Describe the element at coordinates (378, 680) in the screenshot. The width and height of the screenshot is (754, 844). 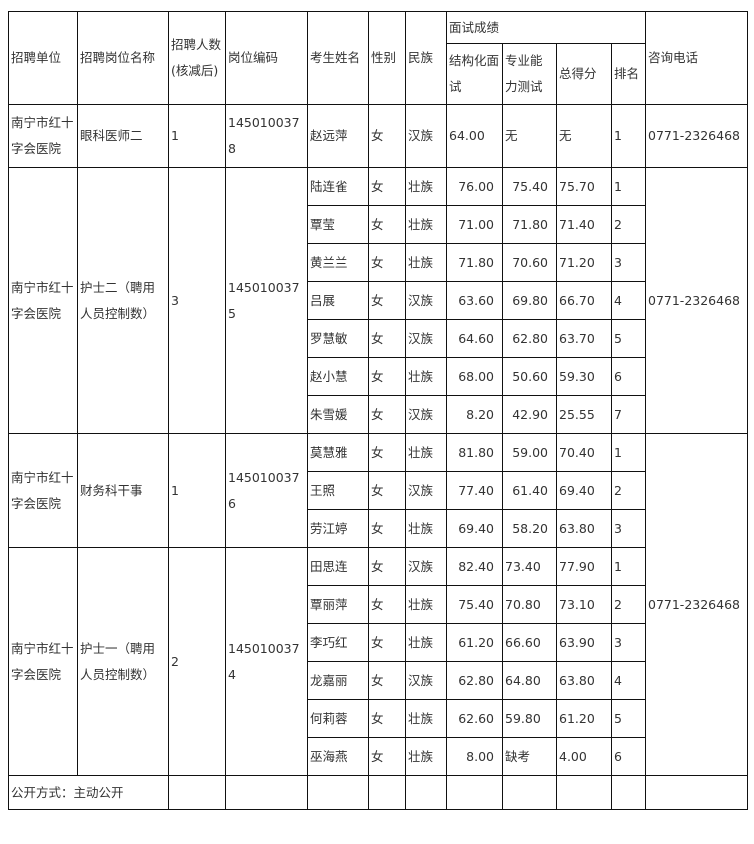
I see `table-row: 龙嘉丽女汉族 62.80 64.80 63.80 4` at that location.